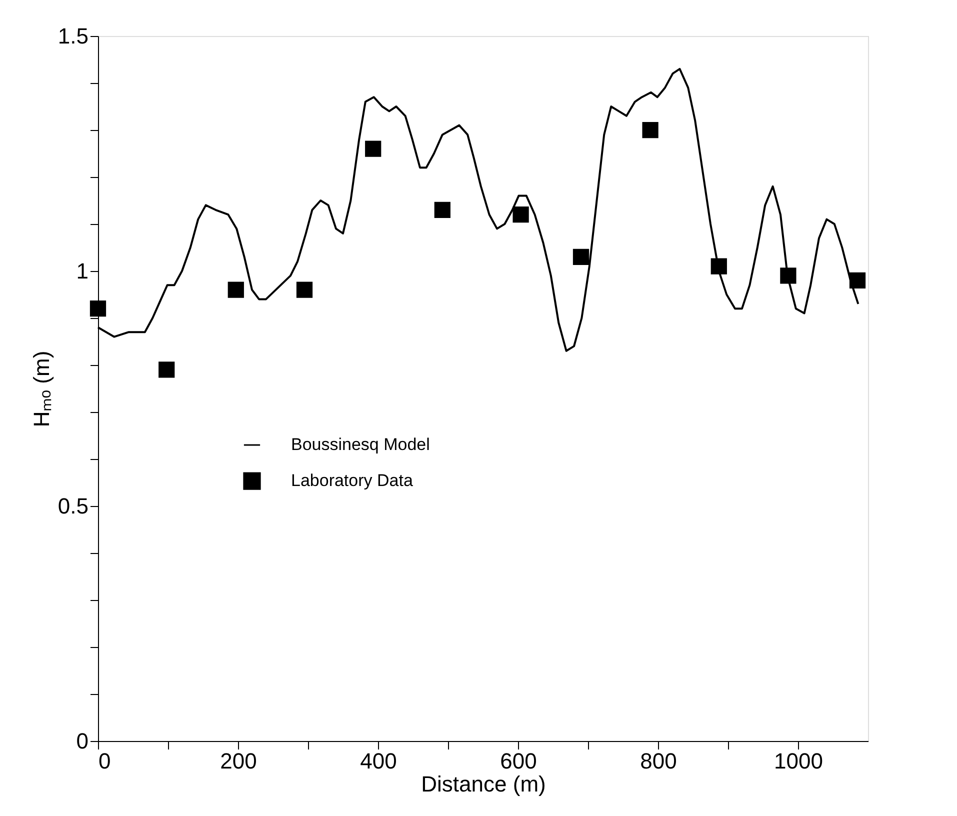 This screenshot has width=957, height=816. I want to click on y-axis-title: Hₘₒ (m), so click(41, 389).